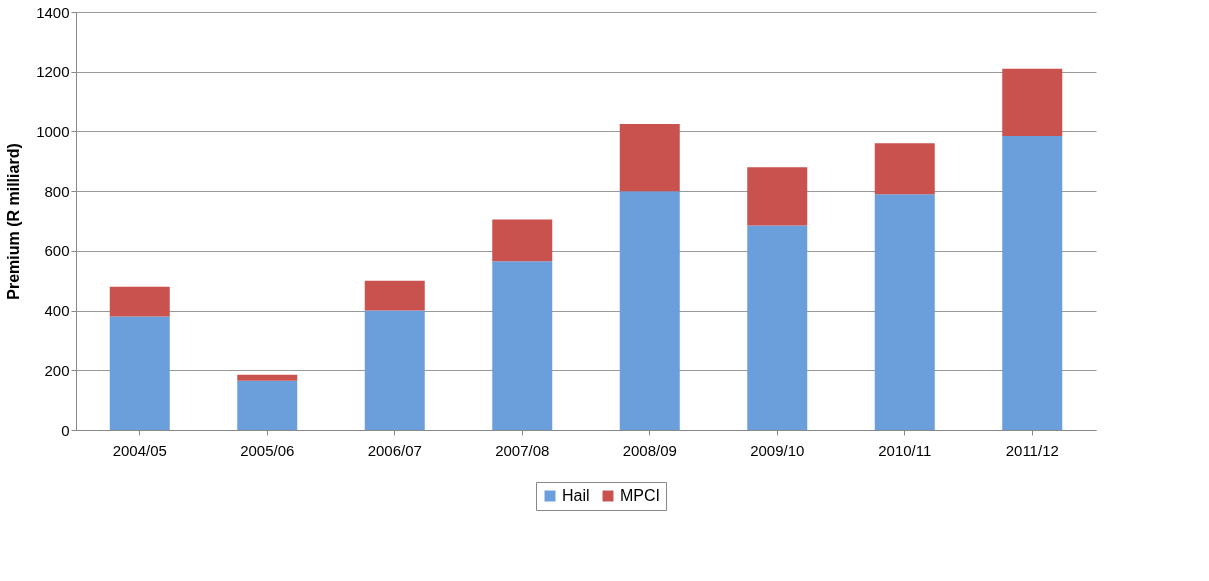 This screenshot has width=1209, height=581. Describe the element at coordinates (640, 495) in the screenshot. I see `legend-label: MPCI` at that location.